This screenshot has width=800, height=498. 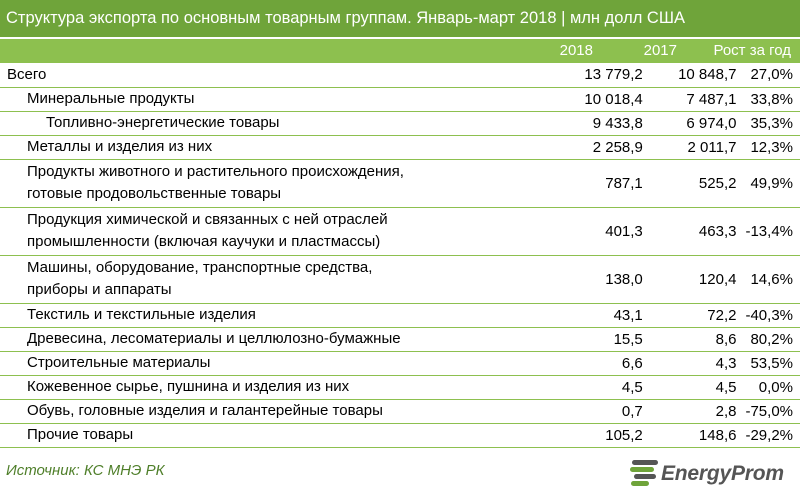 What do you see at coordinates (697, 315) in the screenshot?
I see `value-2017: 72,2` at bounding box center [697, 315].